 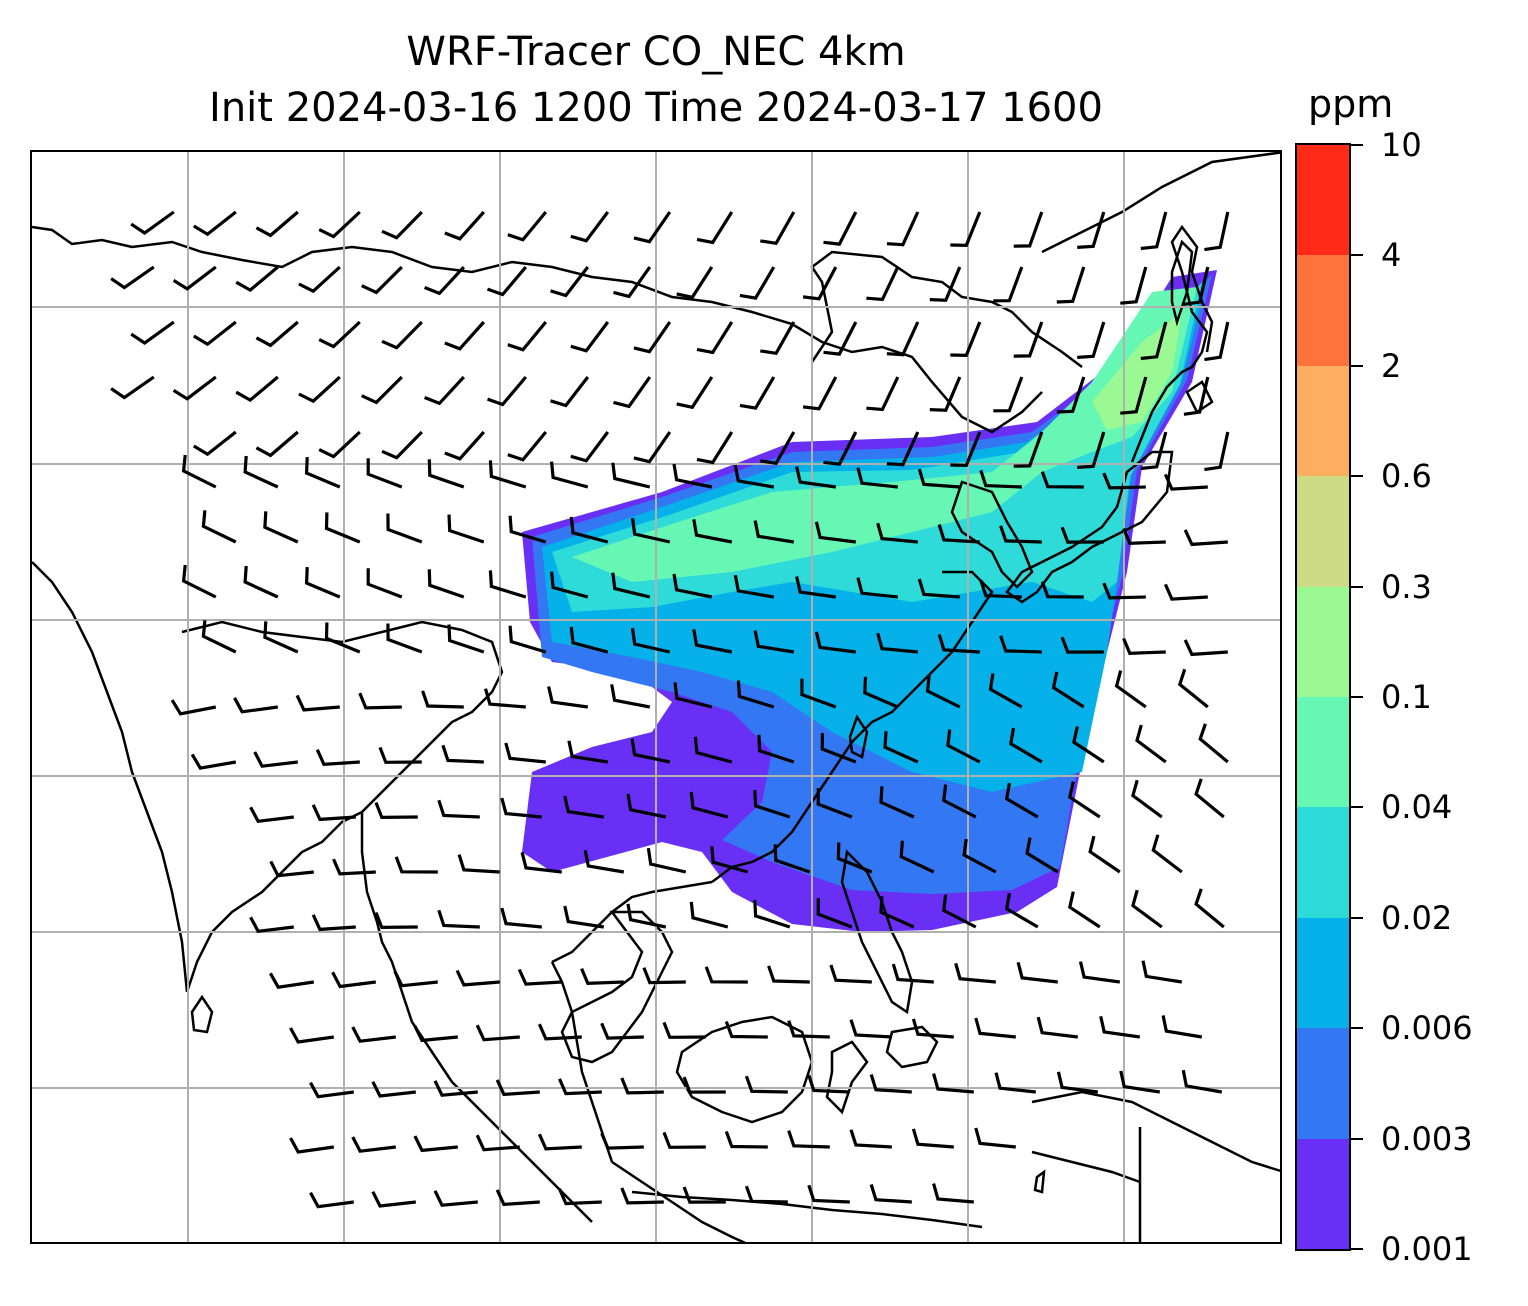 What do you see at coordinates (582, 1062) in the screenshot?
I see `malay-peninsula` at bounding box center [582, 1062].